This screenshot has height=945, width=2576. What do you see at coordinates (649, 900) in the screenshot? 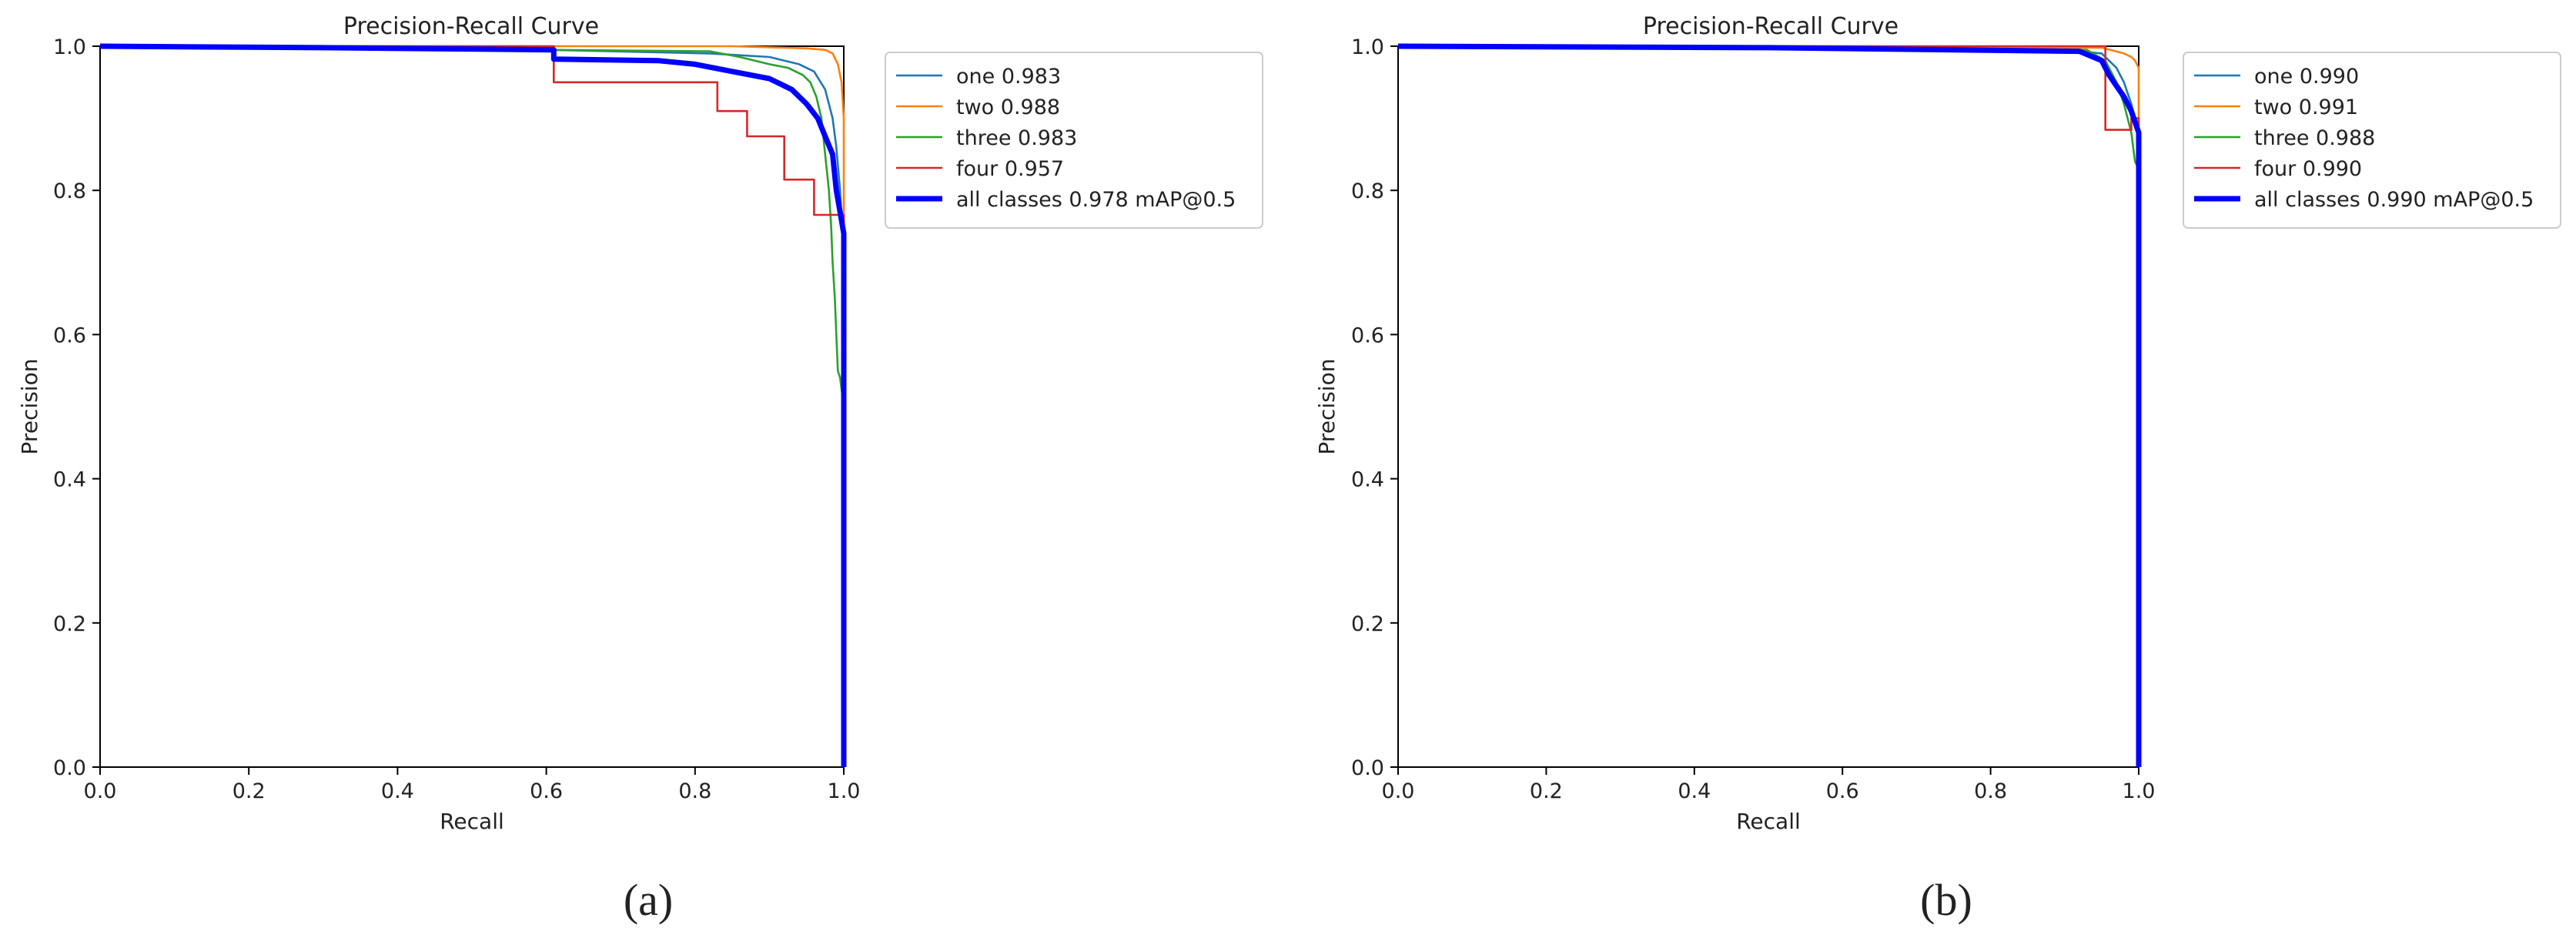
I see `panel-label: (a)` at bounding box center [649, 900].